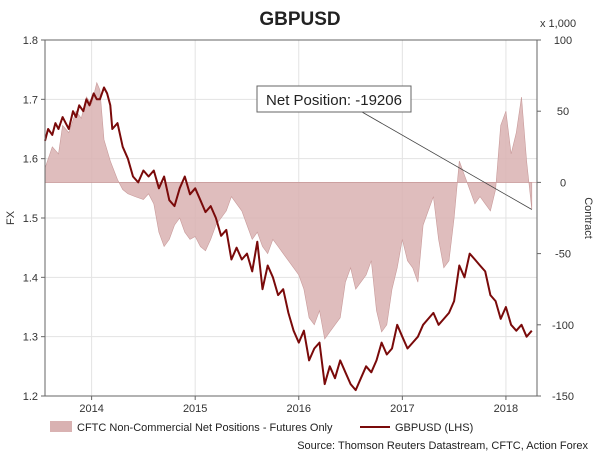 The width and height of the screenshot is (600, 457). What do you see at coordinates (61, 426) in the screenshot?
I see `legend-swatch-cftc` at bounding box center [61, 426].